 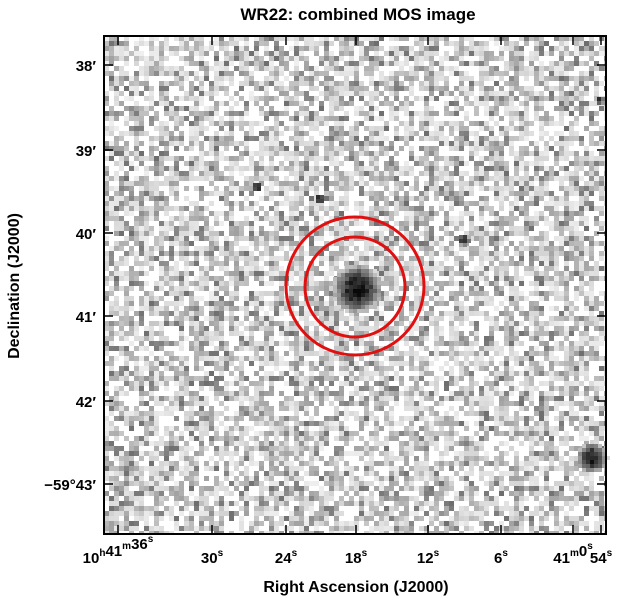 I want to click on x-tick-label: 12s, so click(x=428, y=557).